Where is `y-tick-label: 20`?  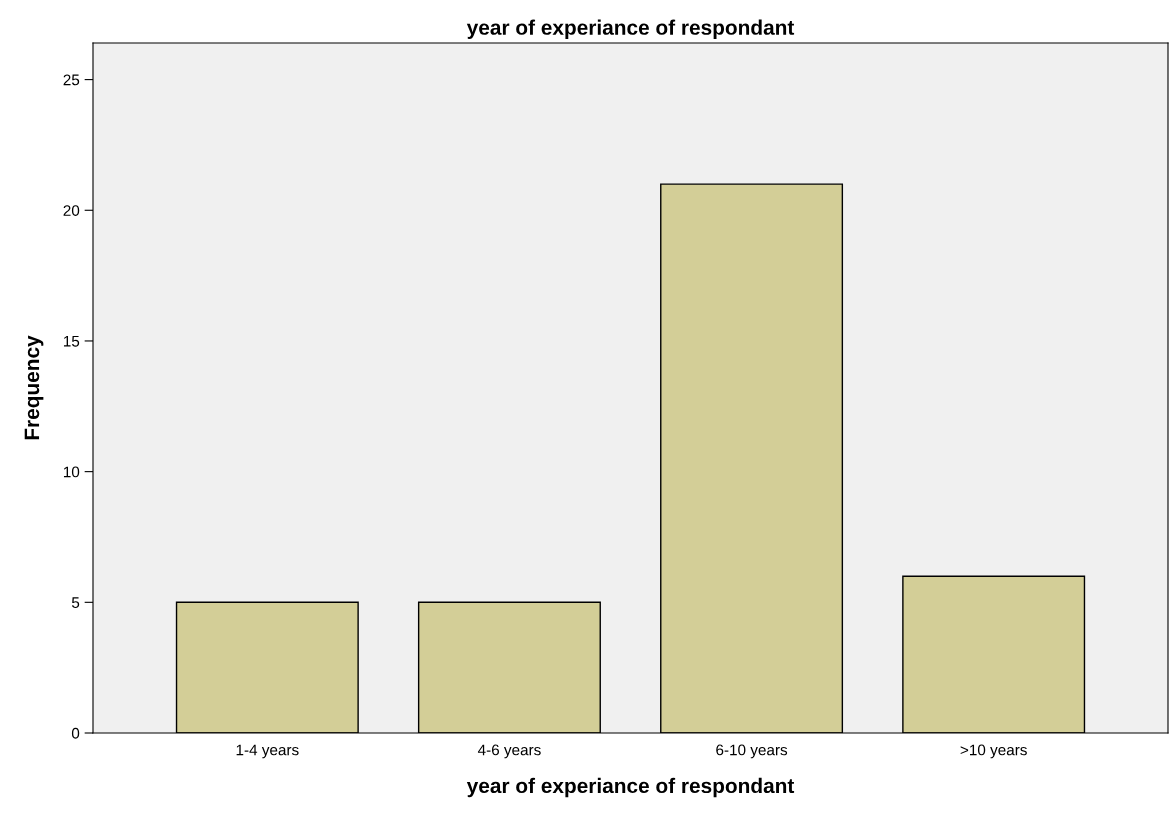 y-tick-label: 20 is located at coordinates (71, 210).